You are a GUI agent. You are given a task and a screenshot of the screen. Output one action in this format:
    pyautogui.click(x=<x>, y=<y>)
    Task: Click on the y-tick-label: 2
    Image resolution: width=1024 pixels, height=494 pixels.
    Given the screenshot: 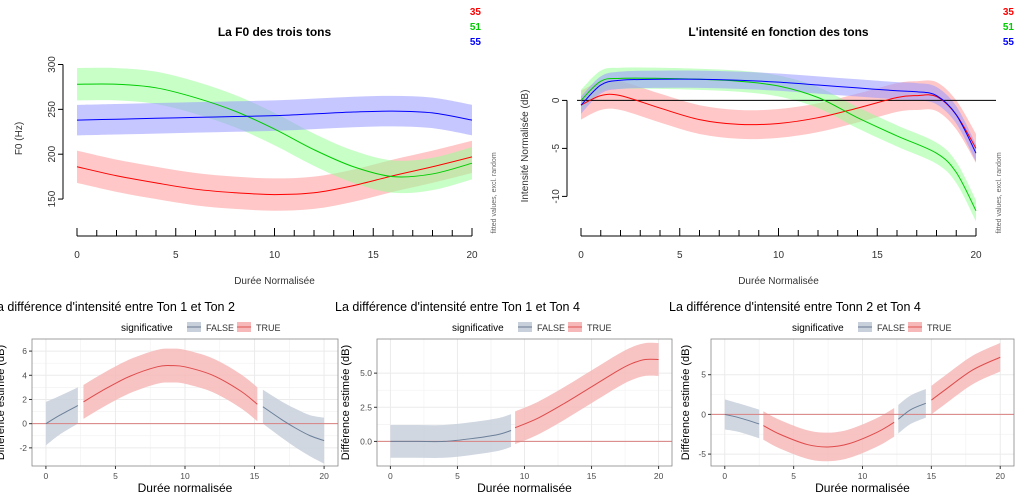 What is the action you would take?
    pyautogui.click(x=24, y=399)
    